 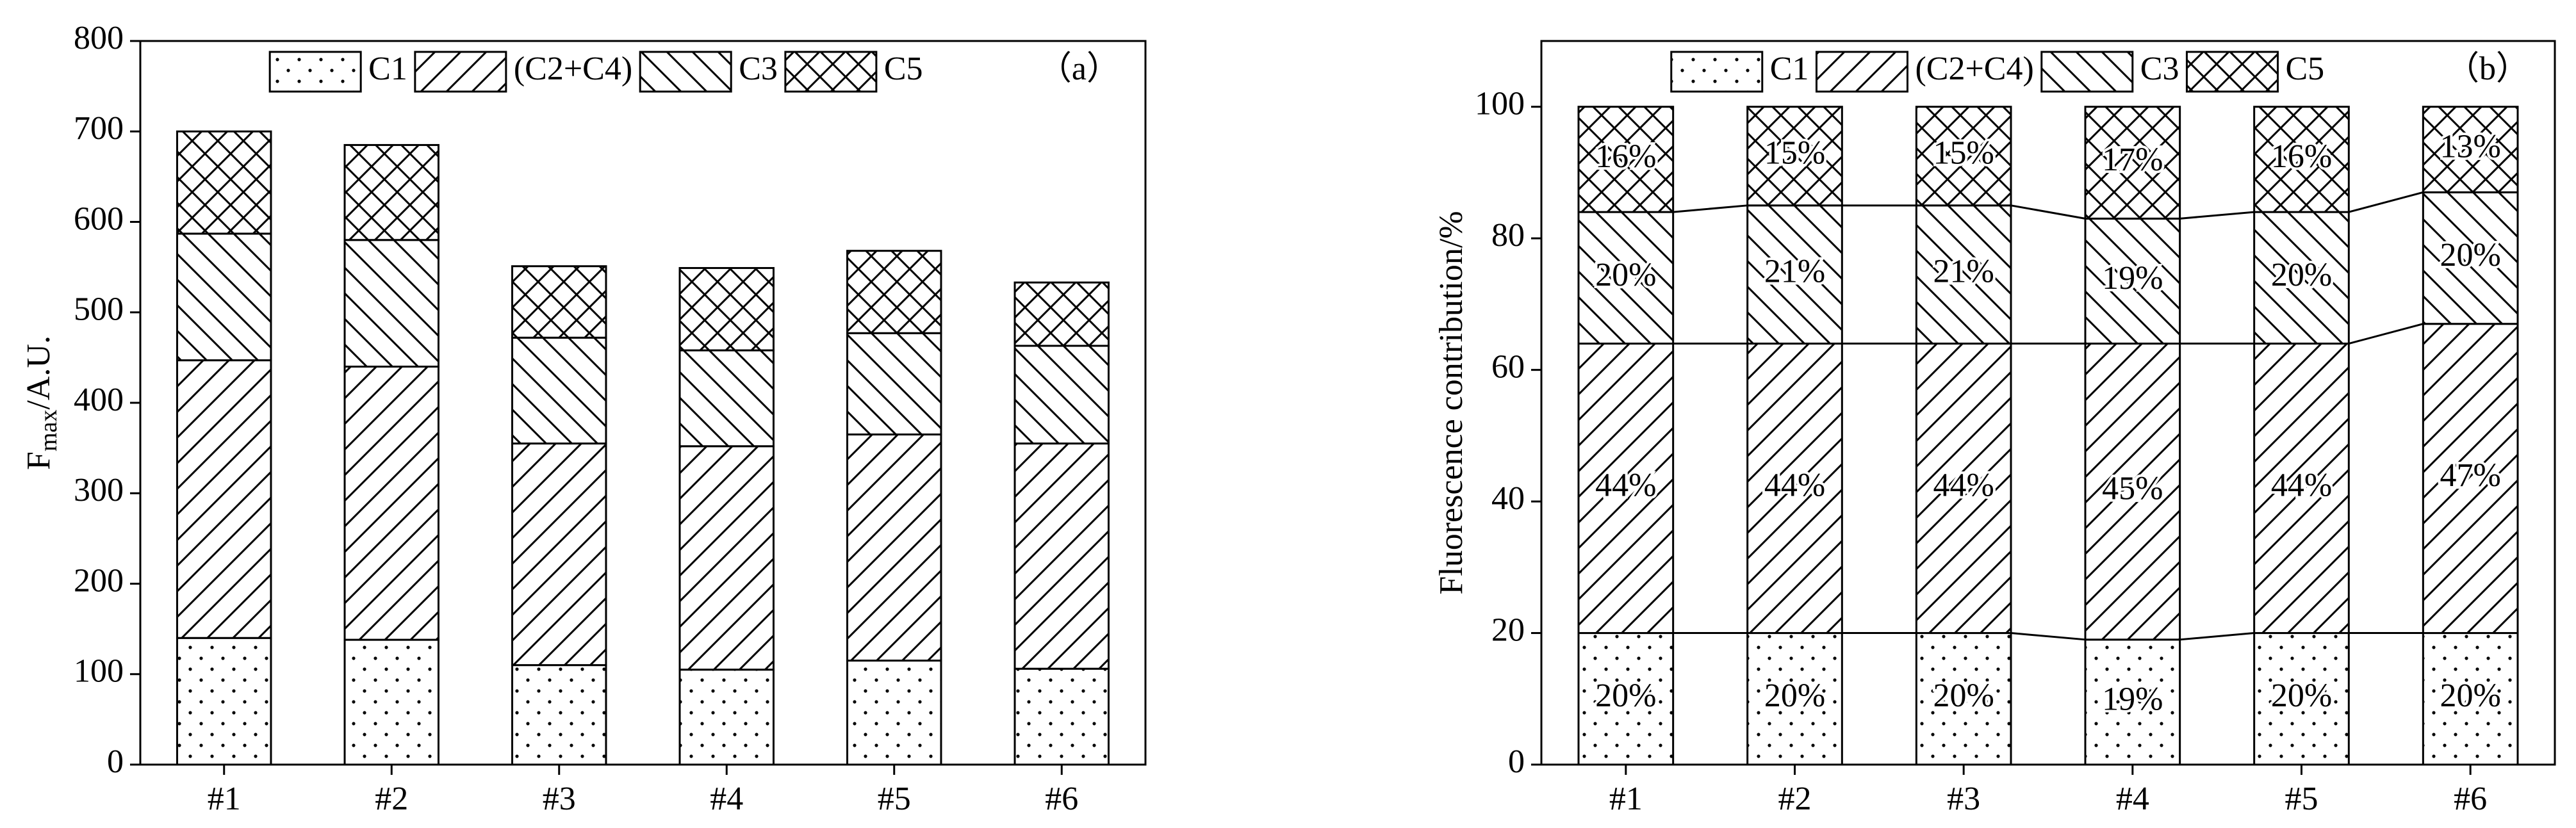 I want to click on value-label: 19%, so click(x=2132, y=278).